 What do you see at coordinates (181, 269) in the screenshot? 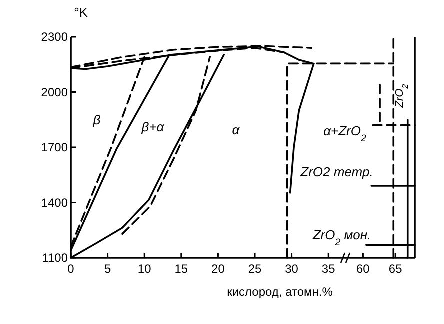
I see `x-tick-label: 15` at bounding box center [181, 269].